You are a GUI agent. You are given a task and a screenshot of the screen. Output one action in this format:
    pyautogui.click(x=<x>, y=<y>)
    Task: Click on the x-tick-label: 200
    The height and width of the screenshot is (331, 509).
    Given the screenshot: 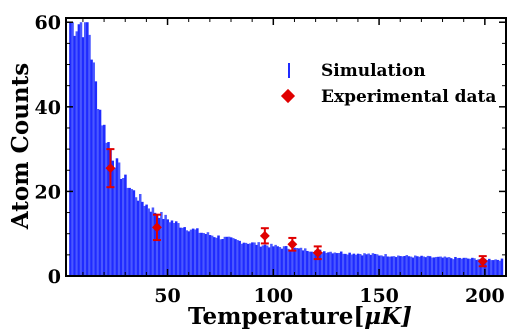 What is the action you would take?
    pyautogui.click(x=485, y=296)
    